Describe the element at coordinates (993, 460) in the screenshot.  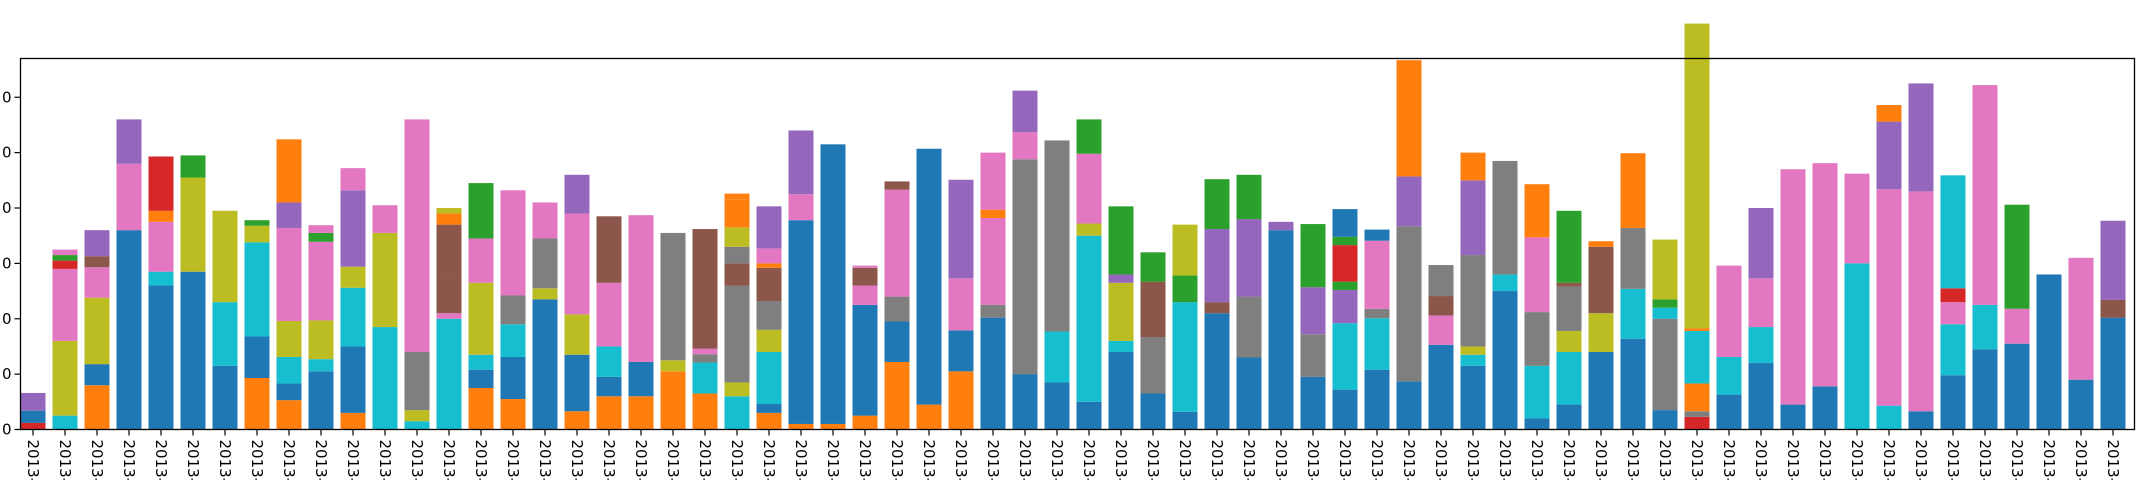
I see `x-tick-label-30: 2013-` at that location.